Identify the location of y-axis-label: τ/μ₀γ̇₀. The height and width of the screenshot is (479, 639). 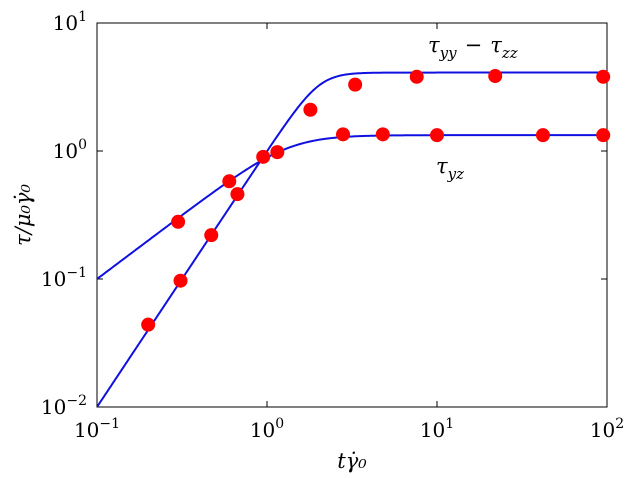
(23, 215).